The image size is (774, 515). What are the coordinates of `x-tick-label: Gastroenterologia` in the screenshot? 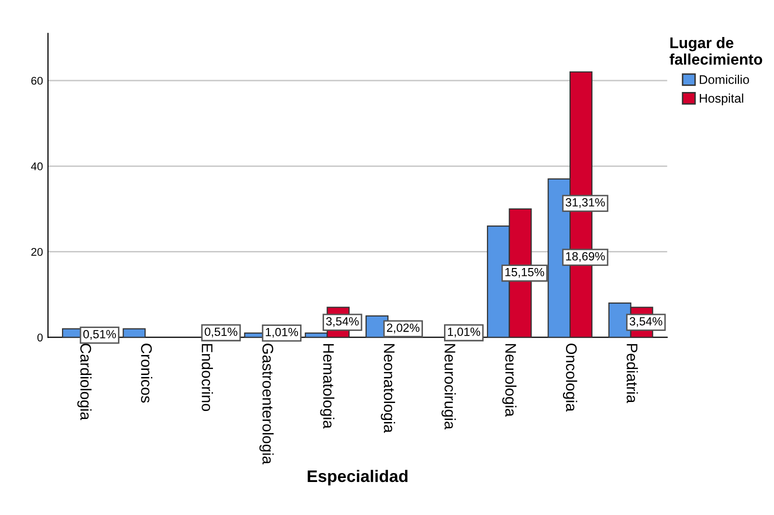 It's located at (266, 404).